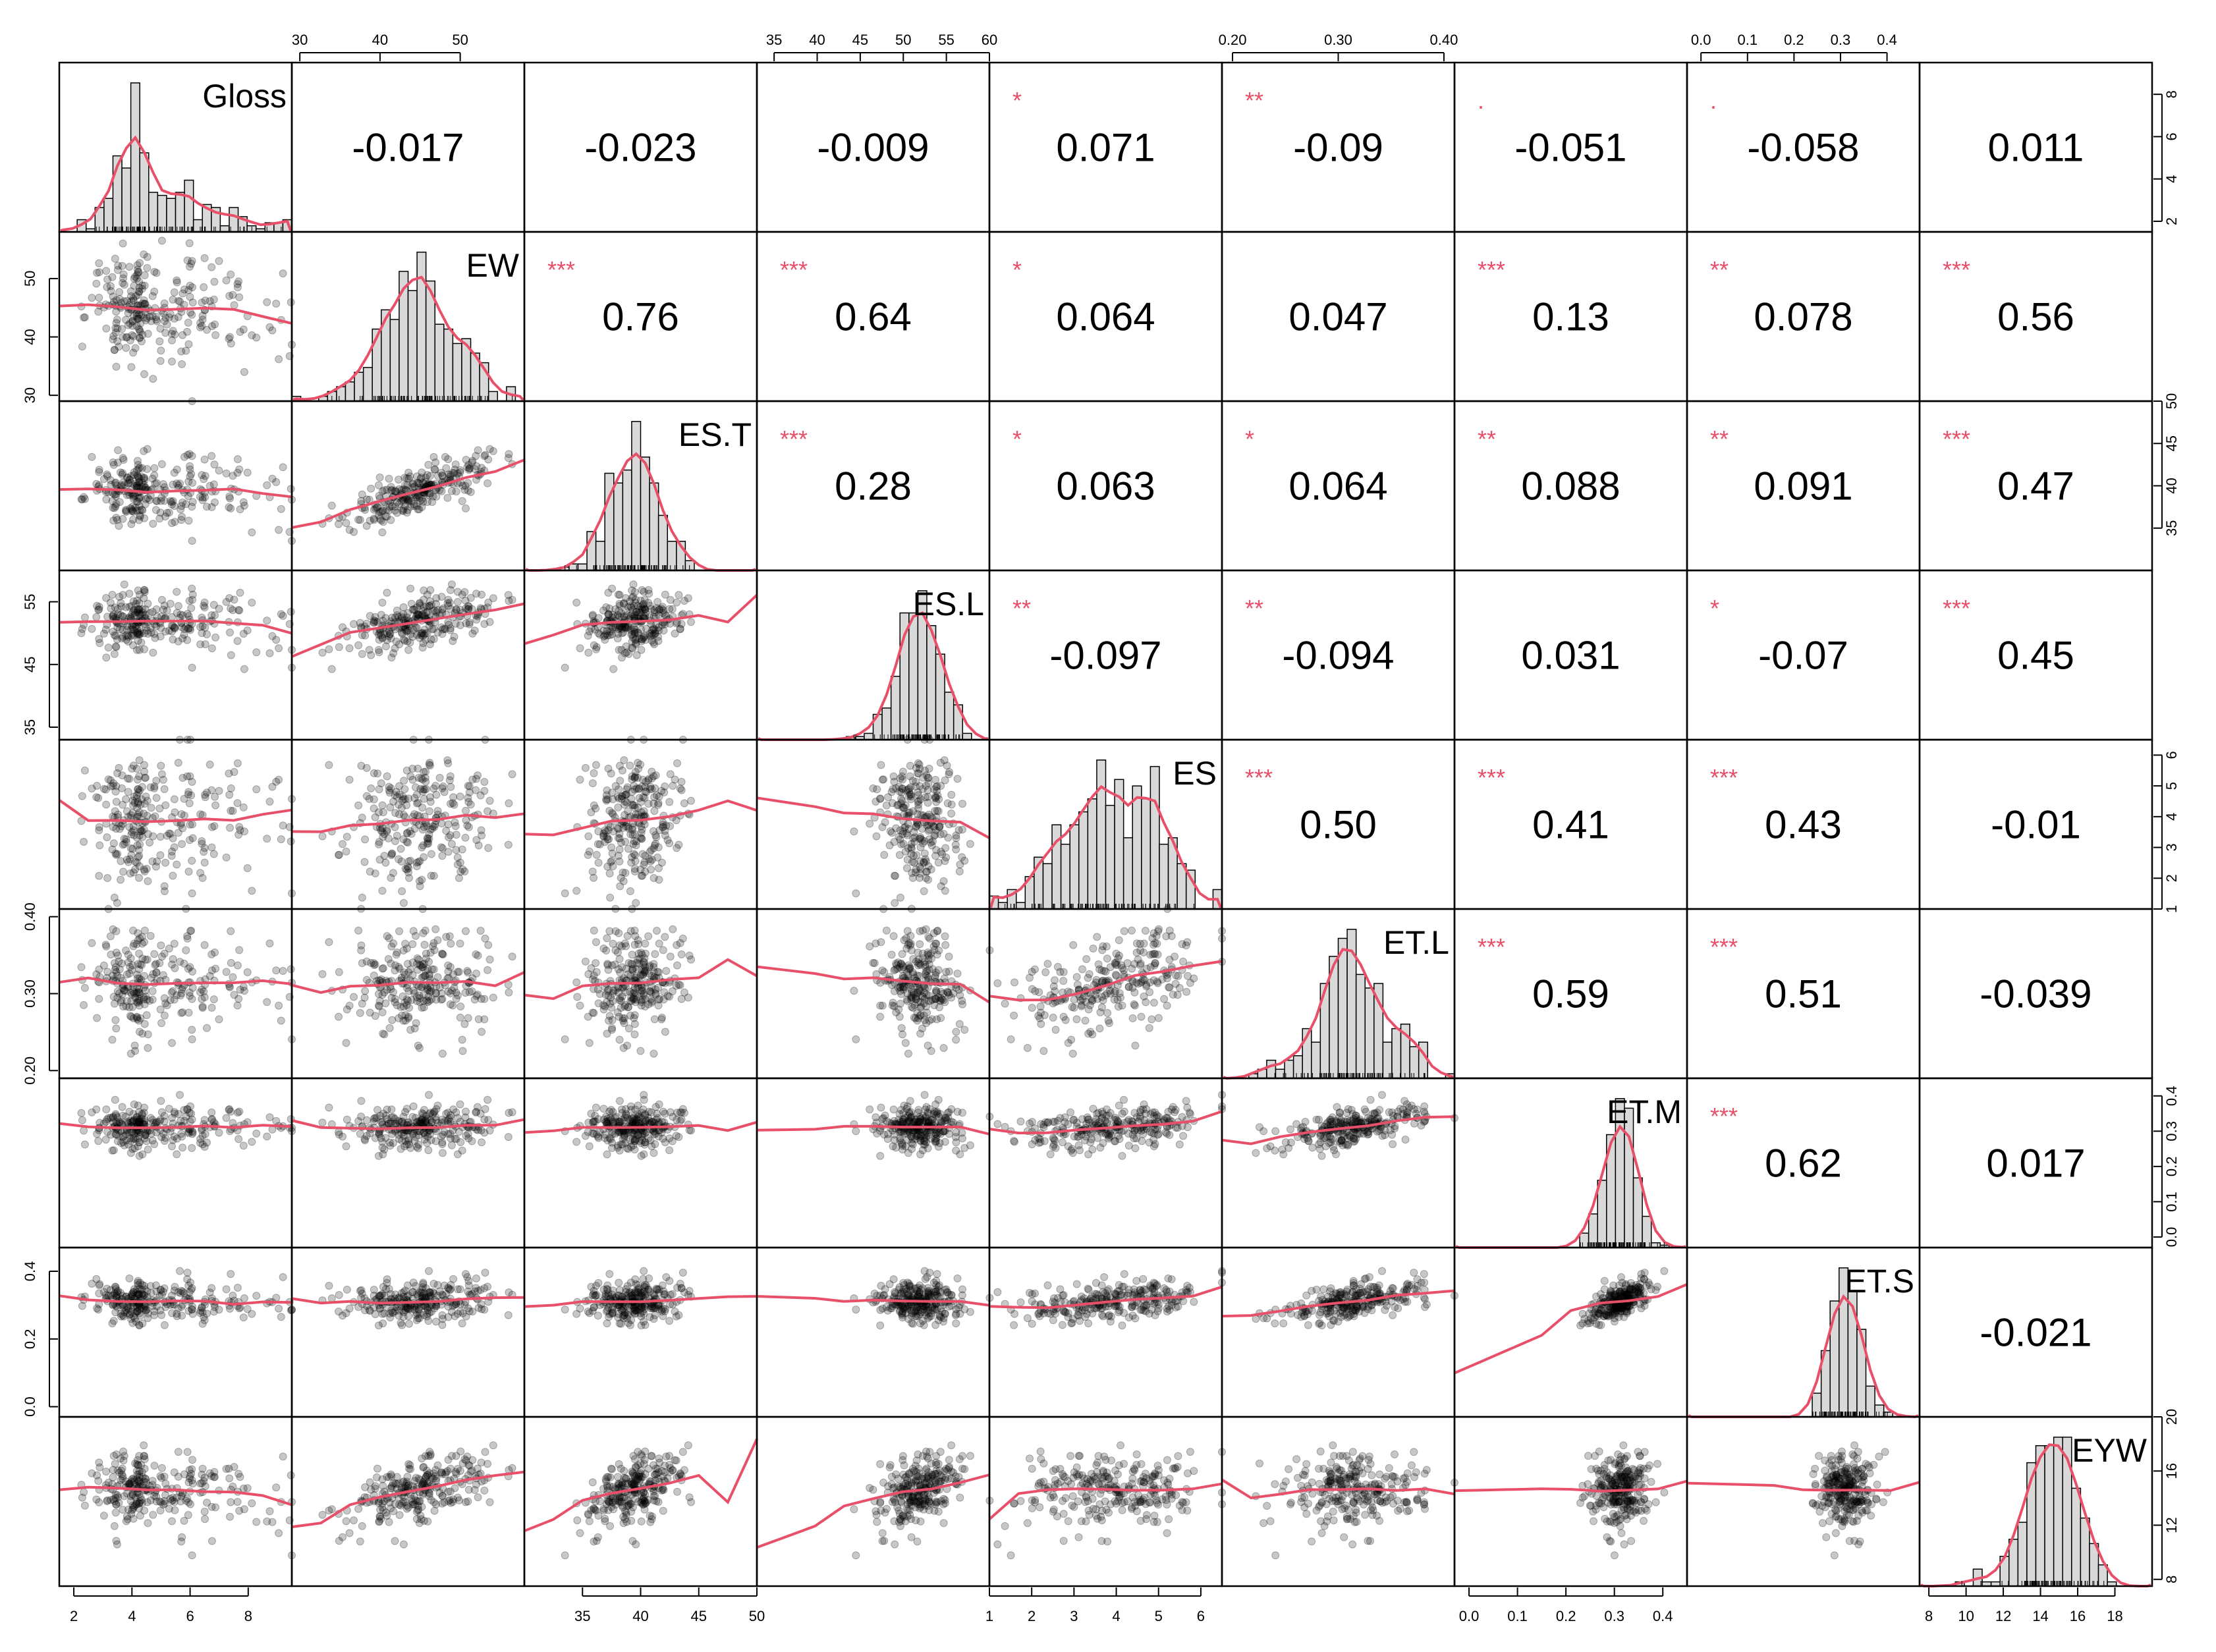 The height and width of the screenshot is (1652, 2216). What do you see at coordinates (640, 317) in the screenshot?
I see `corr-value: 0.76` at bounding box center [640, 317].